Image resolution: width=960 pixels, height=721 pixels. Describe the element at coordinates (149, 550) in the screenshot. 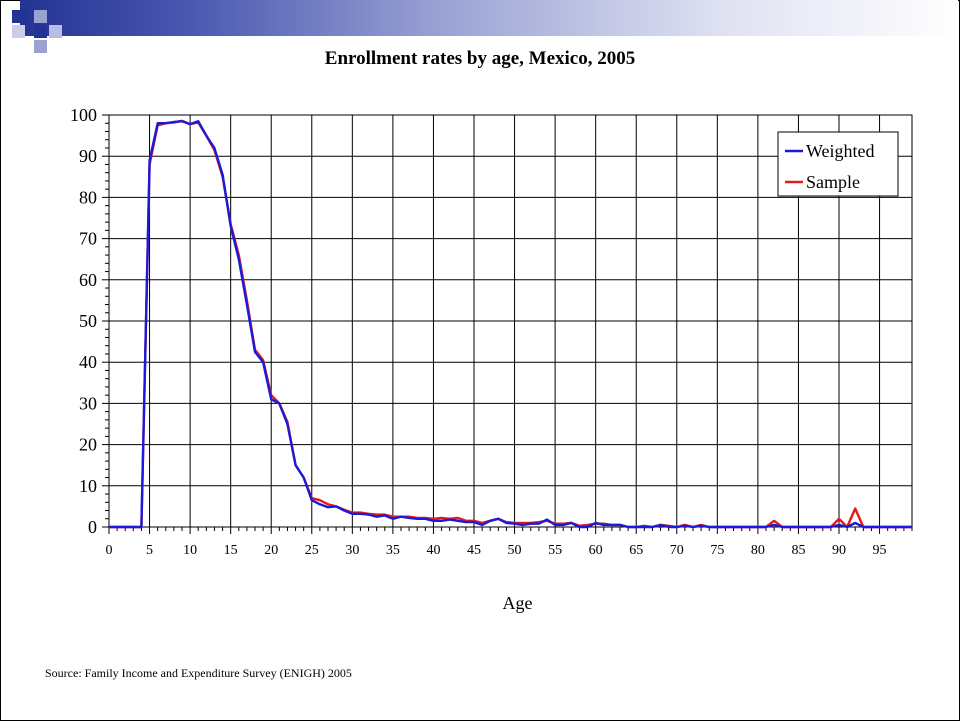

I see `x-tick-label: 5` at that location.